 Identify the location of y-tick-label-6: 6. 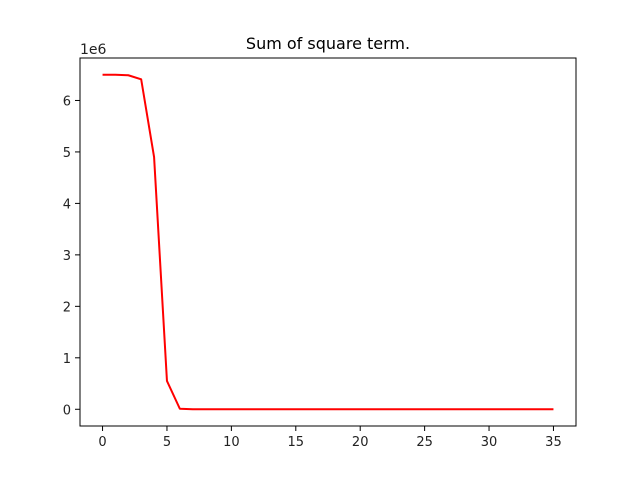
(67, 101).